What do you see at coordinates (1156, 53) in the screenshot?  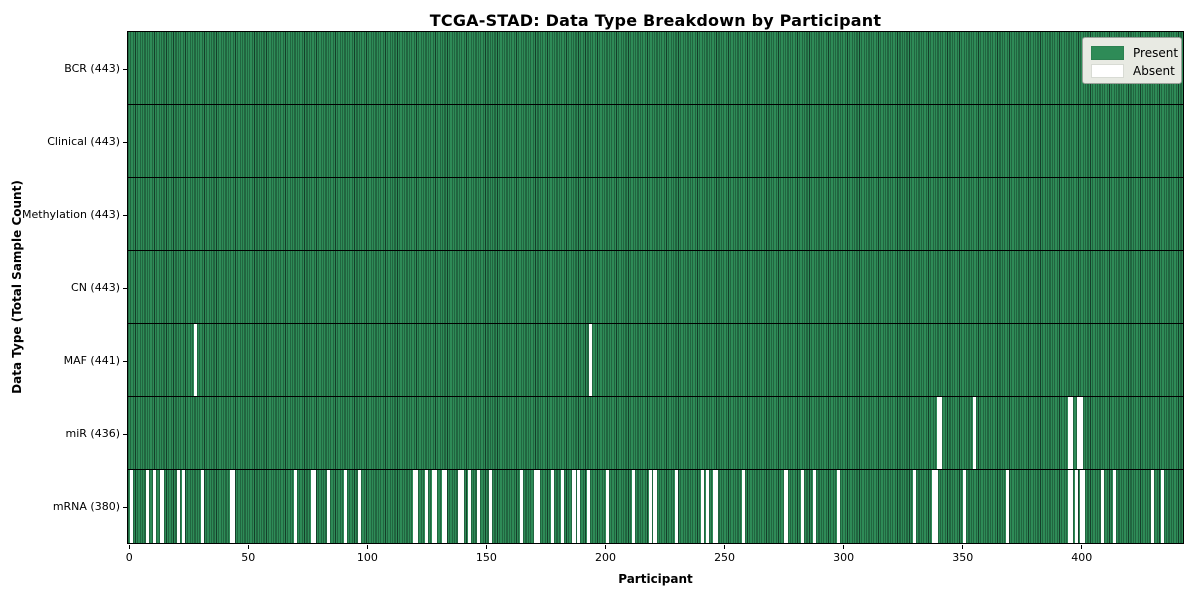 I see `legend-present-label: Present` at bounding box center [1156, 53].